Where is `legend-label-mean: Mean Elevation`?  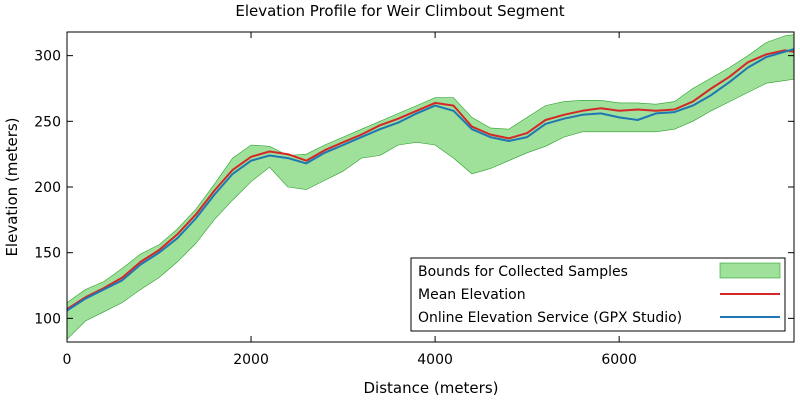 legend-label-mean: Mean Elevation is located at coordinates (472, 295).